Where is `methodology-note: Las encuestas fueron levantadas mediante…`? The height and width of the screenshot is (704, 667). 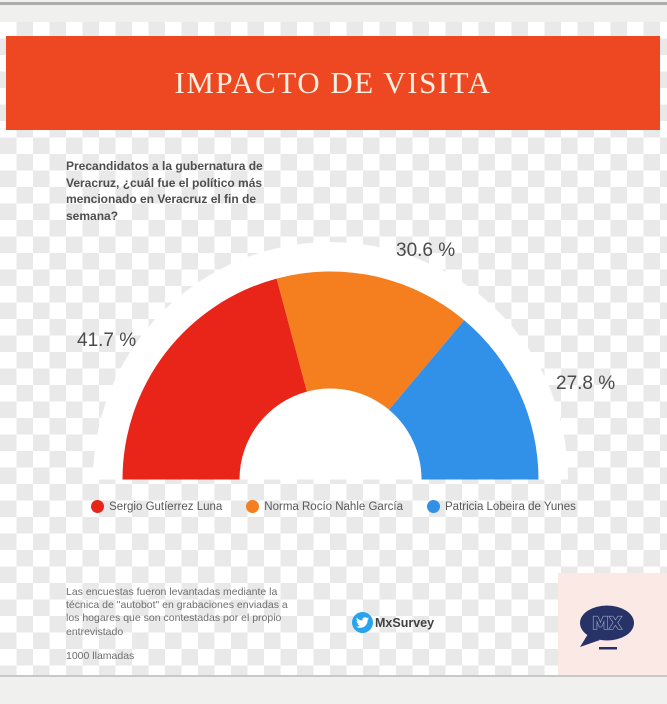 methodology-note: Las encuestas fueron levantadas mediante… is located at coordinates (177, 612).